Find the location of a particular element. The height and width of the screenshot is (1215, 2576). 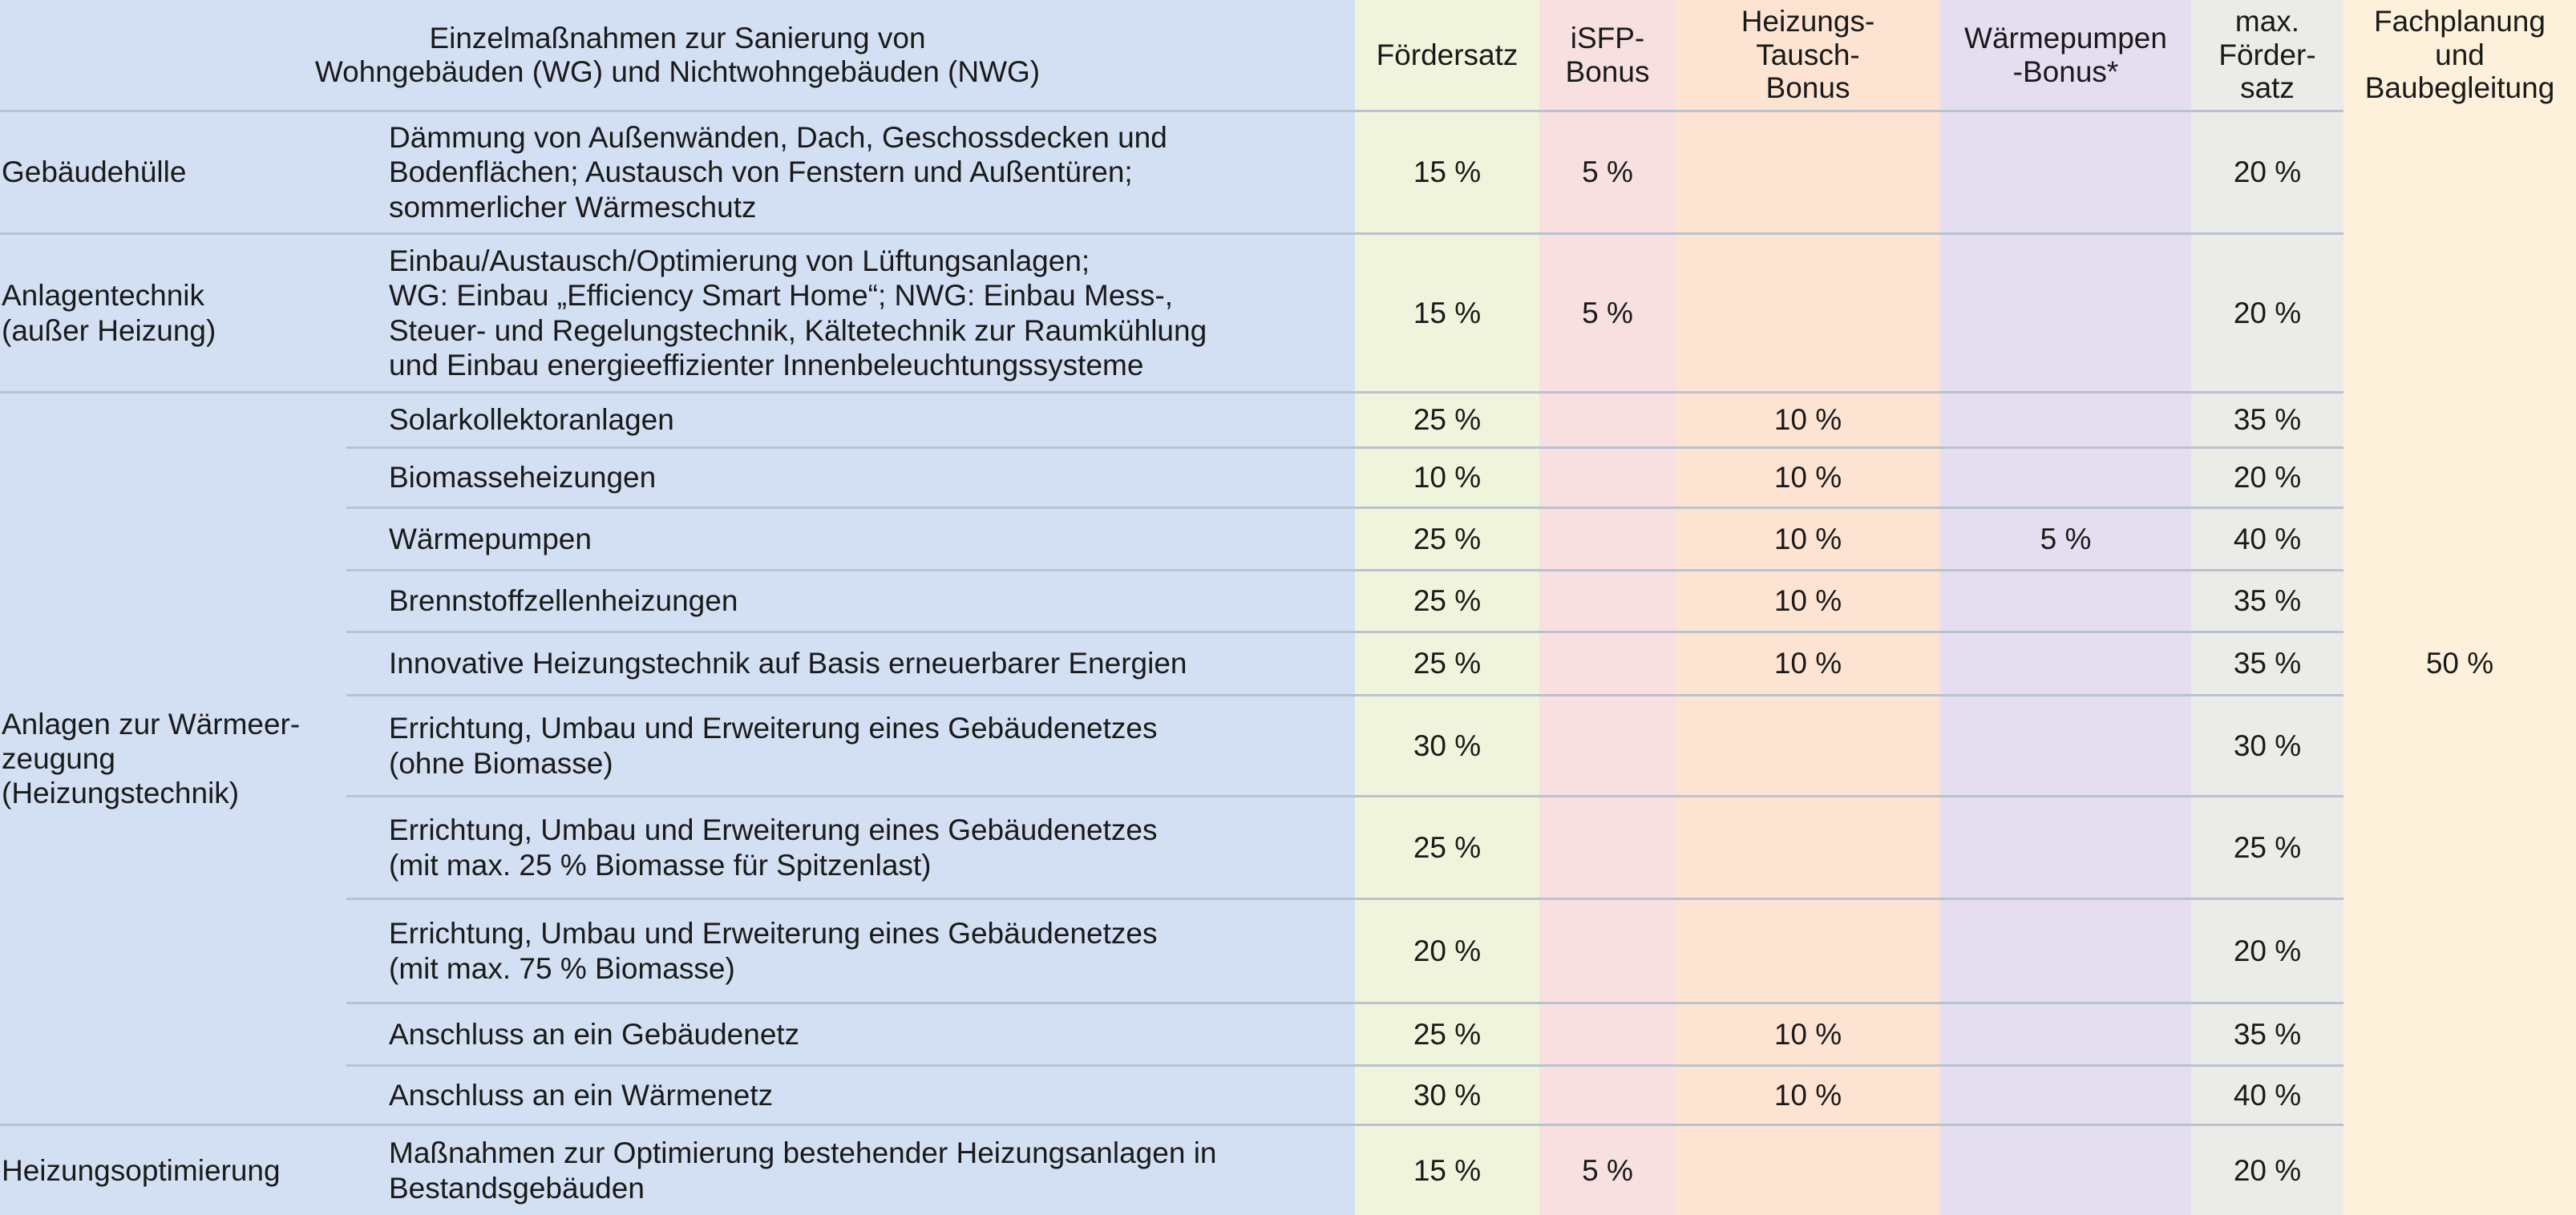

header-foerdersatz: Fördersatz is located at coordinates (1447, 54).